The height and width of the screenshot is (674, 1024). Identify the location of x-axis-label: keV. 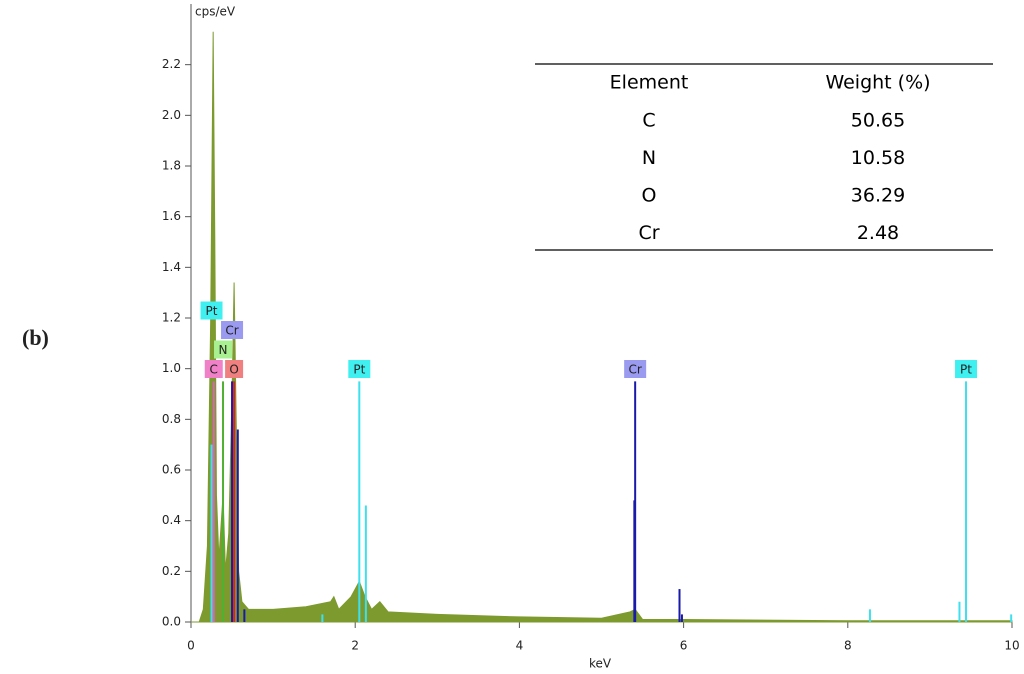
(600, 664).